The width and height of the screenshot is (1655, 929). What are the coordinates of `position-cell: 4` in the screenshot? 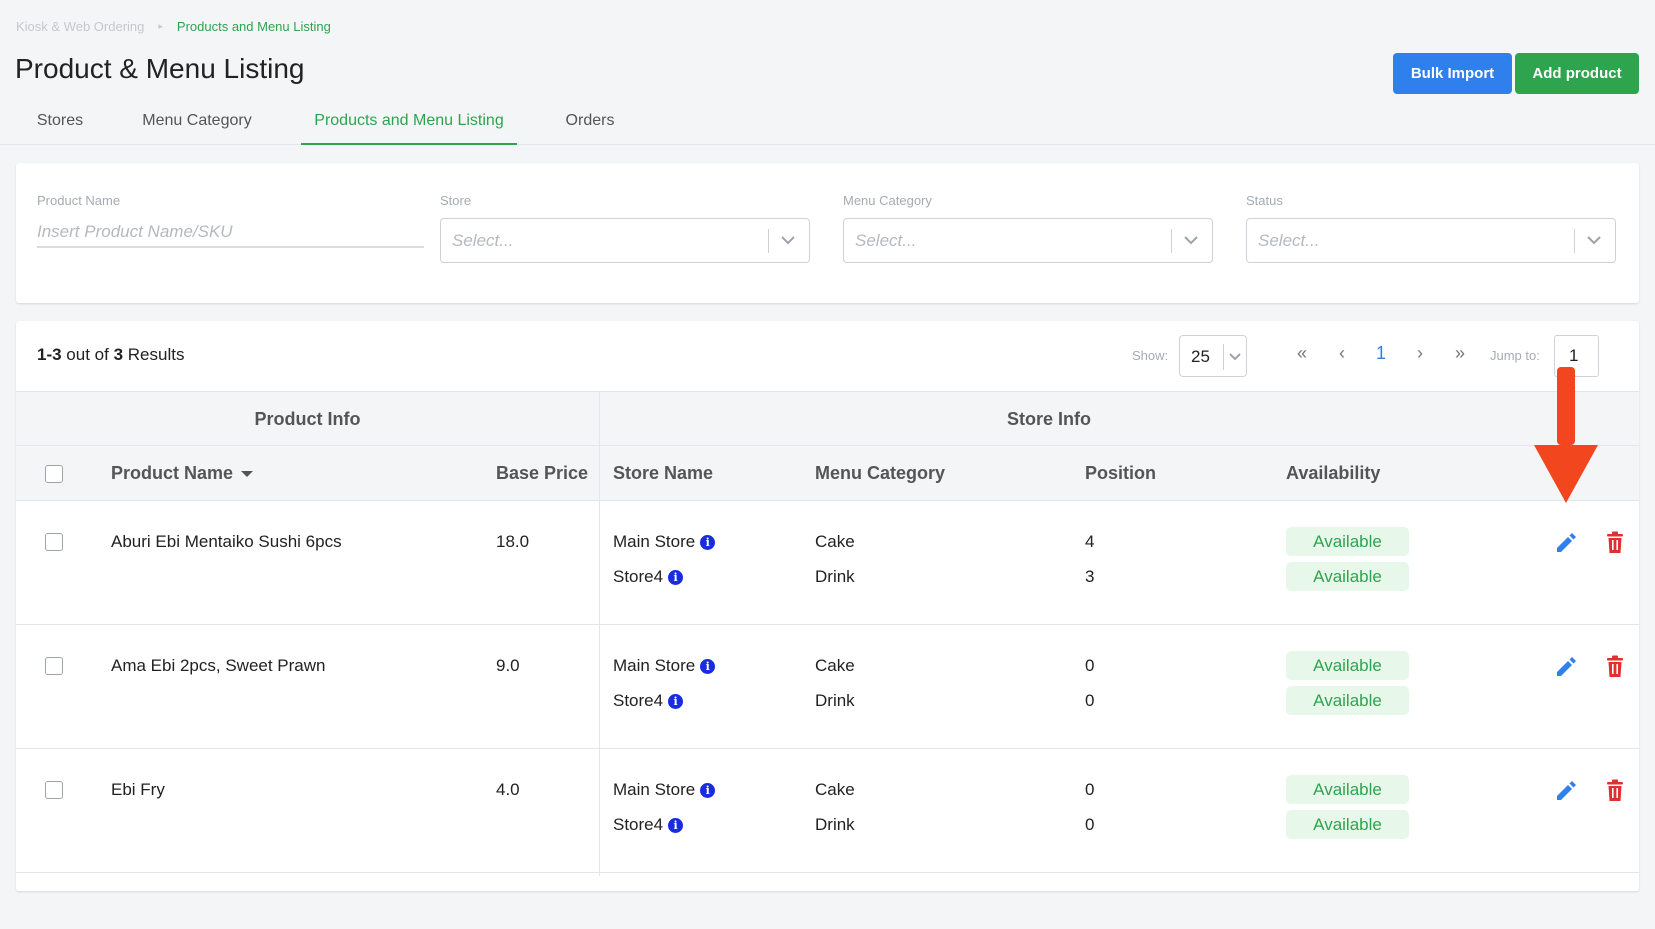 It's located at (1090, 541).